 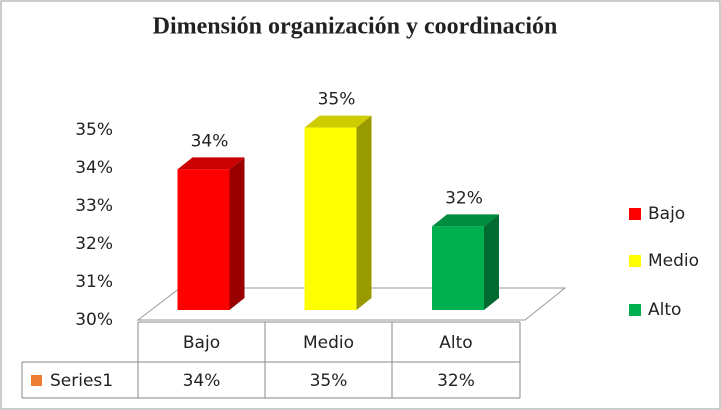 What do you see at coordinates (202, 381) in the screenshot?
I see `table-value: 34%` at bounding box center [202, 381].